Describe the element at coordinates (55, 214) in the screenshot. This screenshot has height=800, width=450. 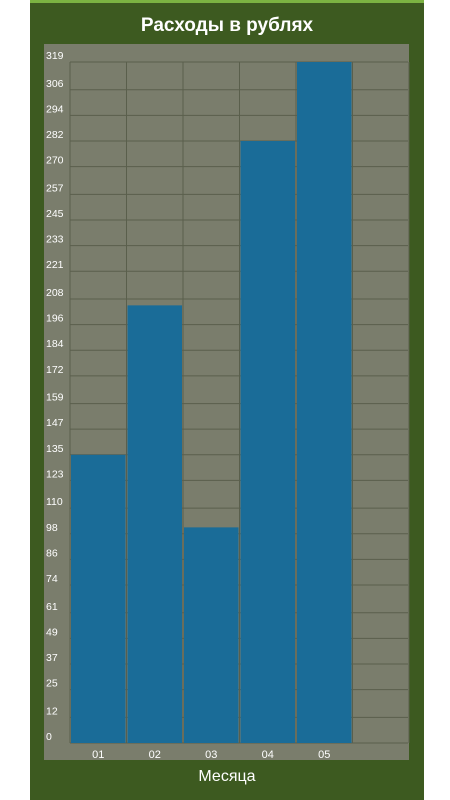
I see `y-tick-label: 245` at that location.